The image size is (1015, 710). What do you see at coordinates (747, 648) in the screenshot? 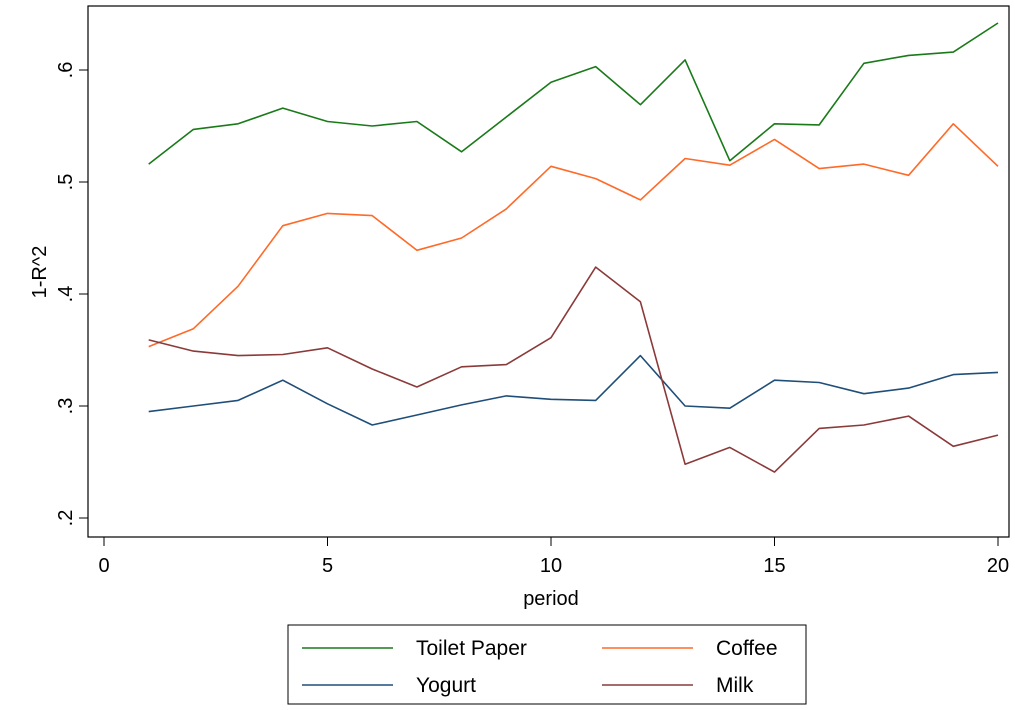
I see `legend-label-coffee: Coffee` at bounding box center [747, 648].